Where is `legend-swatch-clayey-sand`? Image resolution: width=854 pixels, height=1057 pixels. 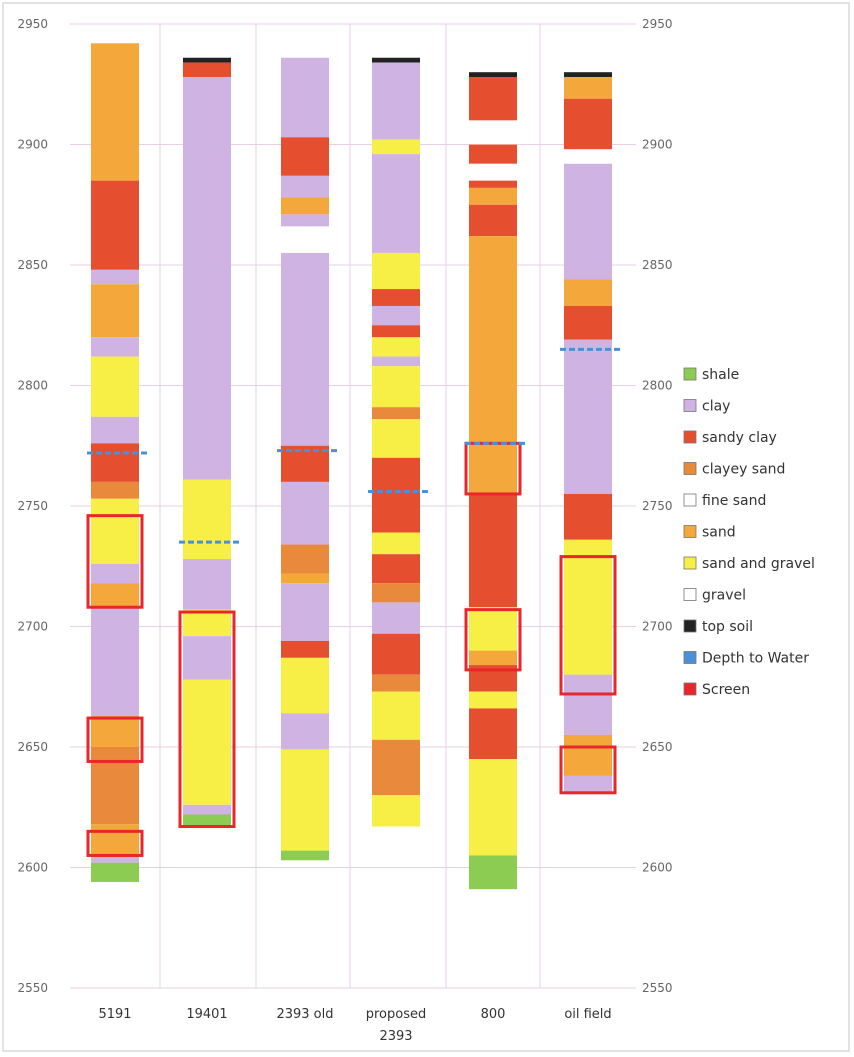
legend-swatch-clayey-sand is located at coordinates (690, 468).